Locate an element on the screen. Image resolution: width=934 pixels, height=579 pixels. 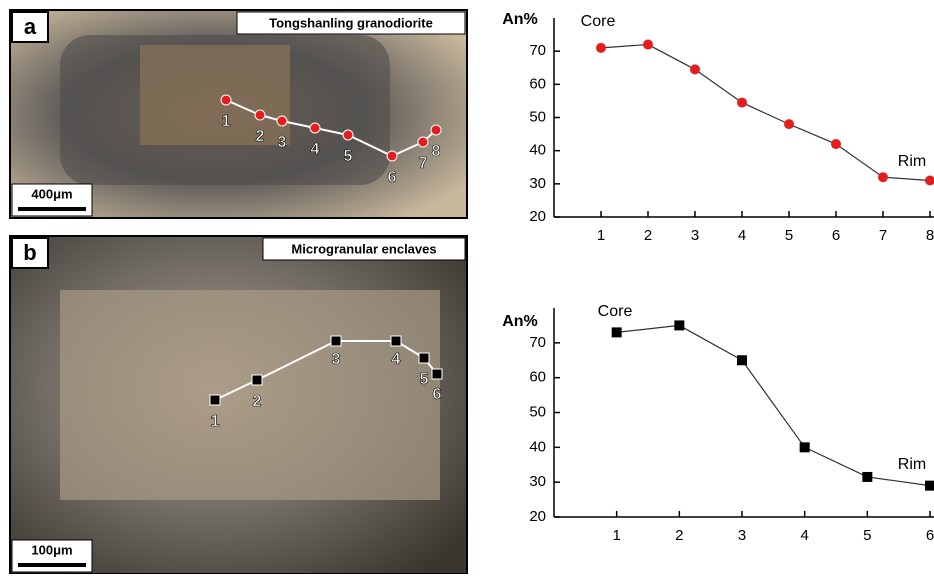
panel-label: b is located at coordinates (29, 252).